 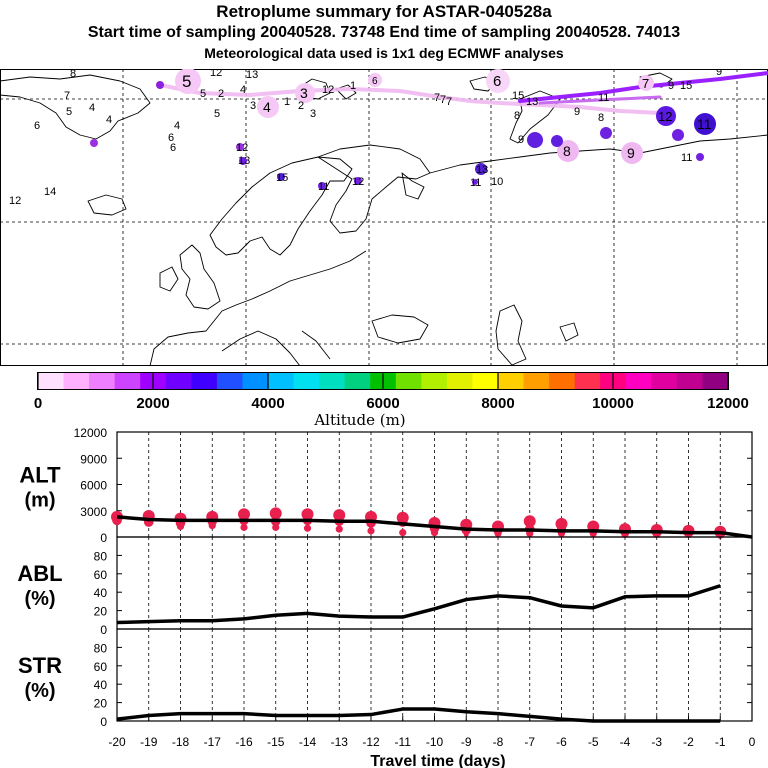 I want to click on y-axis-label: ABL, so click(x=39, y=573).